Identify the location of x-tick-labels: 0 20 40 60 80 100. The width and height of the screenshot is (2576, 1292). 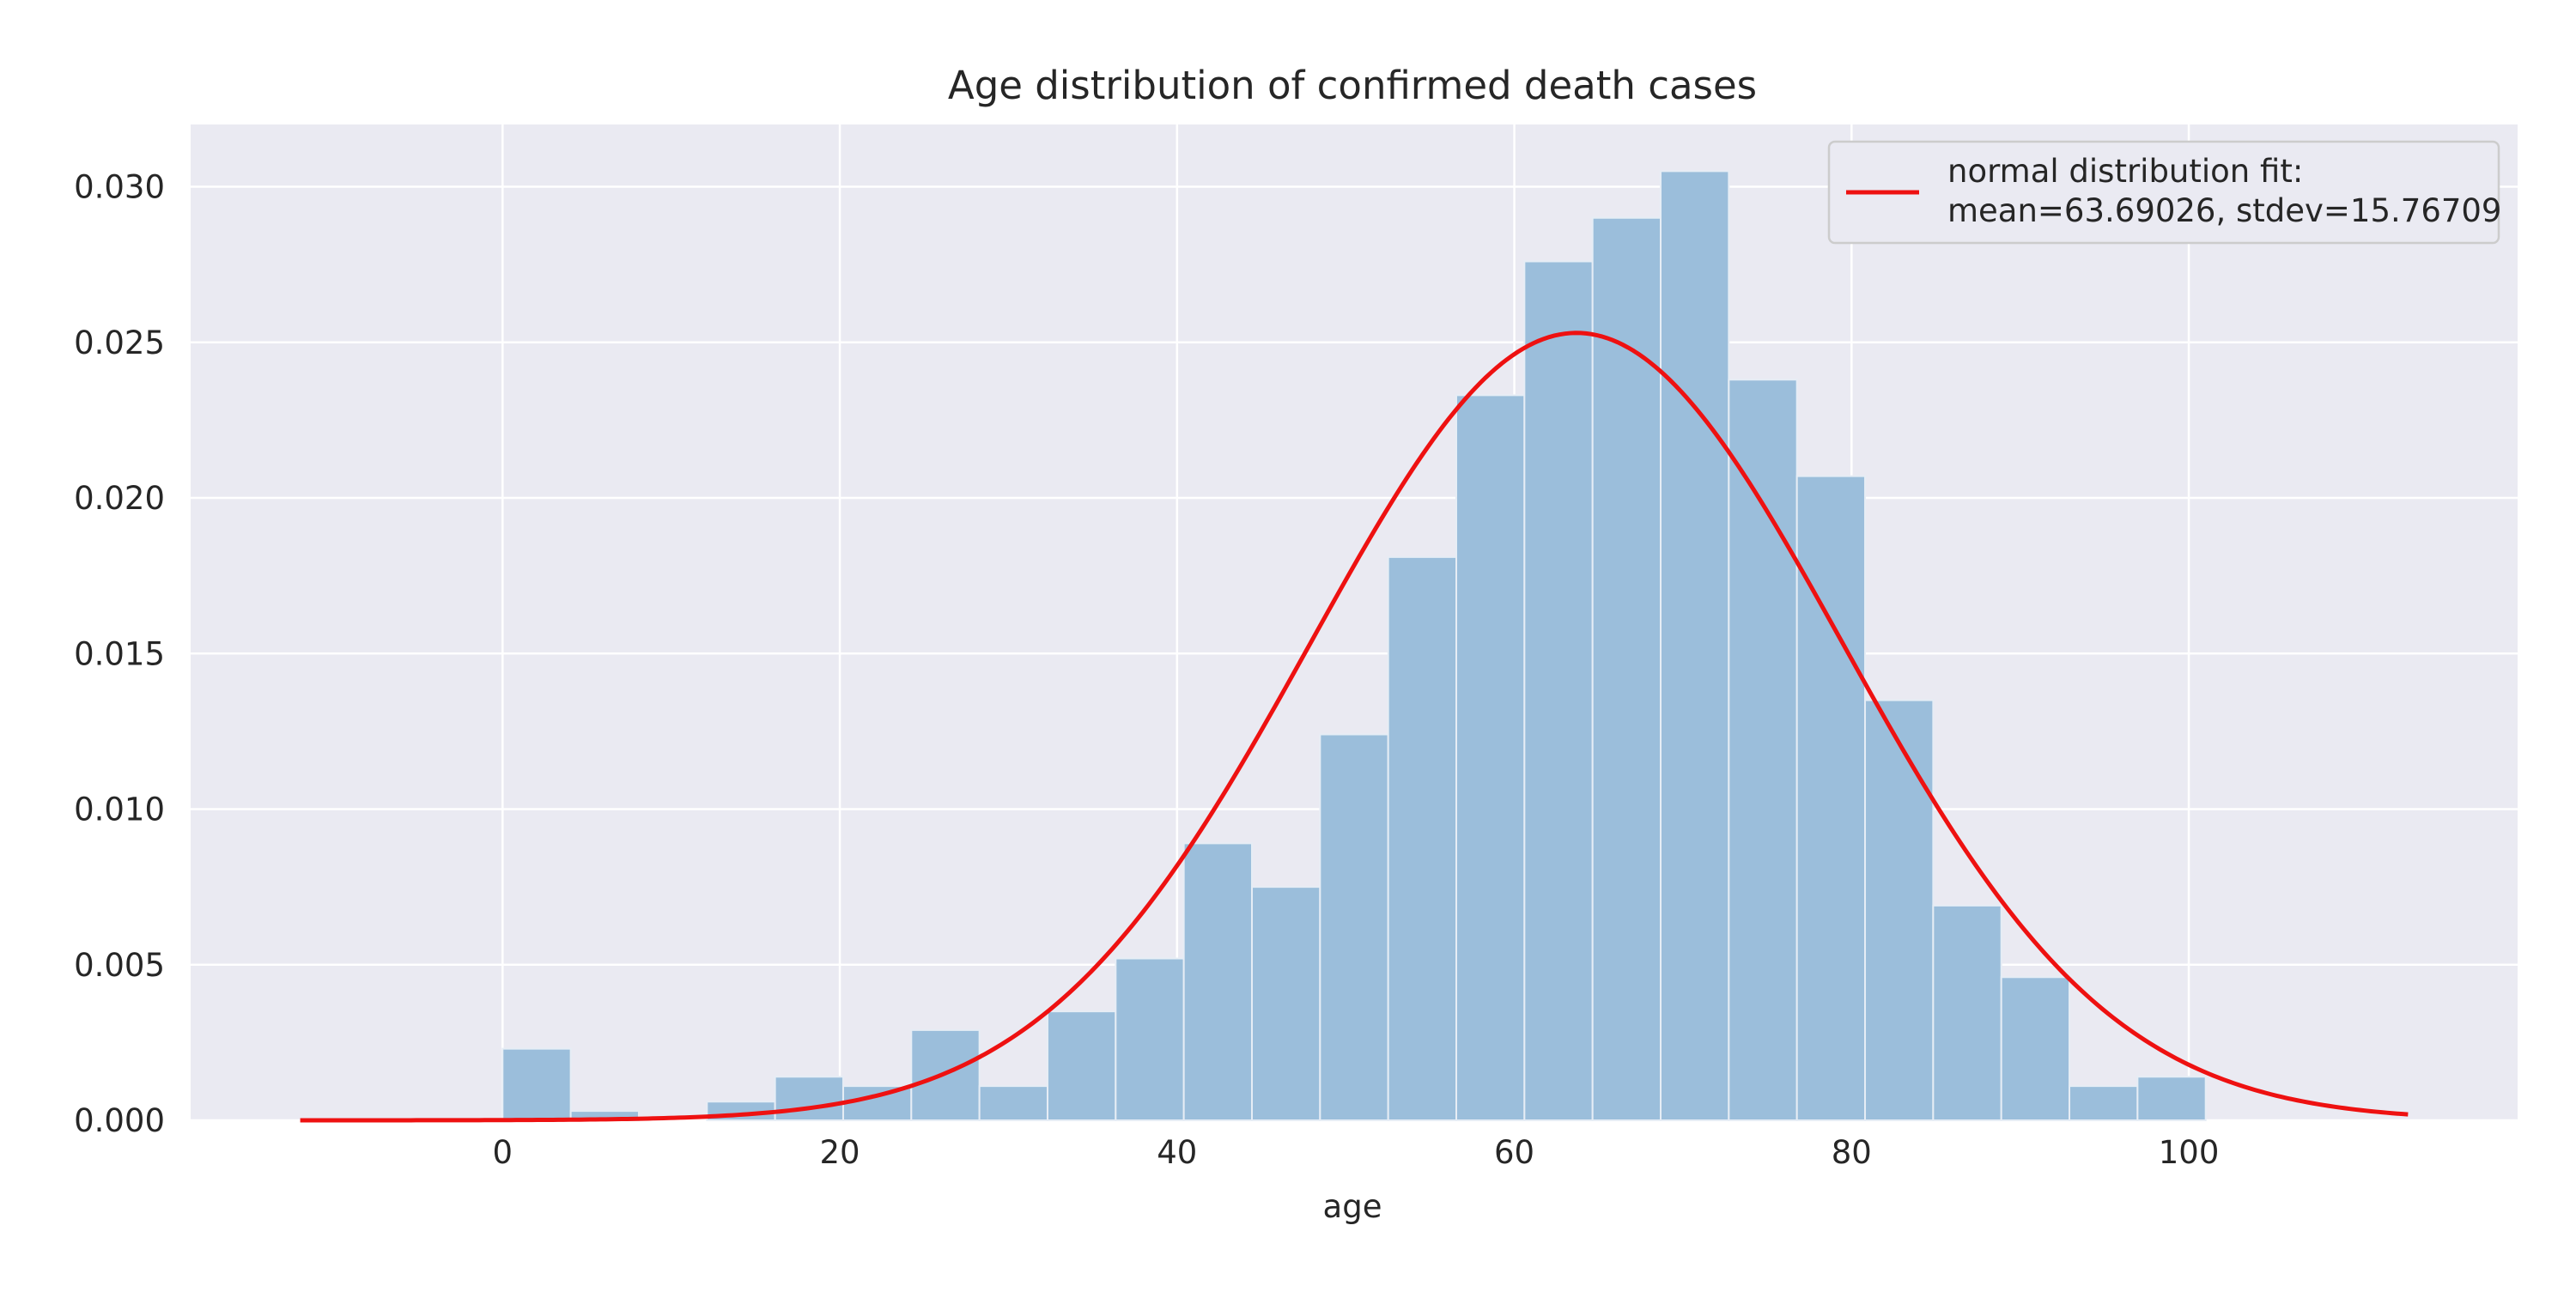
(1356, 1152).